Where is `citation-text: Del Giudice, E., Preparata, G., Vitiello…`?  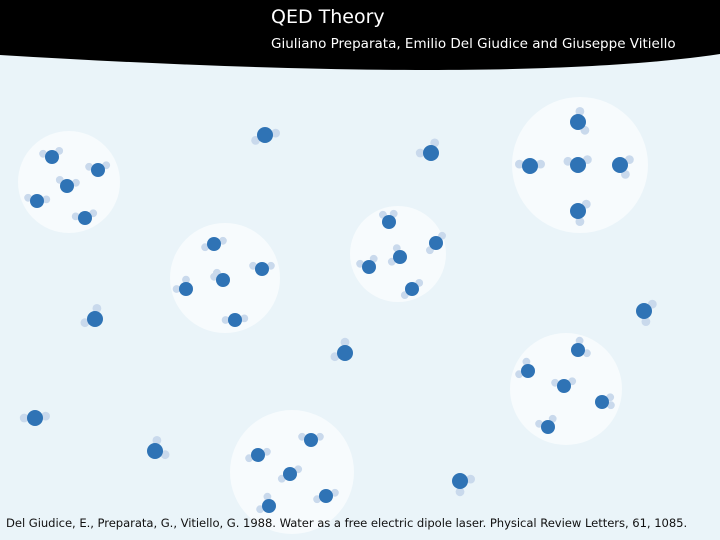 citation-text: Del Giudice, E., Preparata, G., Vitiello… is located at coordinates (347, 523).